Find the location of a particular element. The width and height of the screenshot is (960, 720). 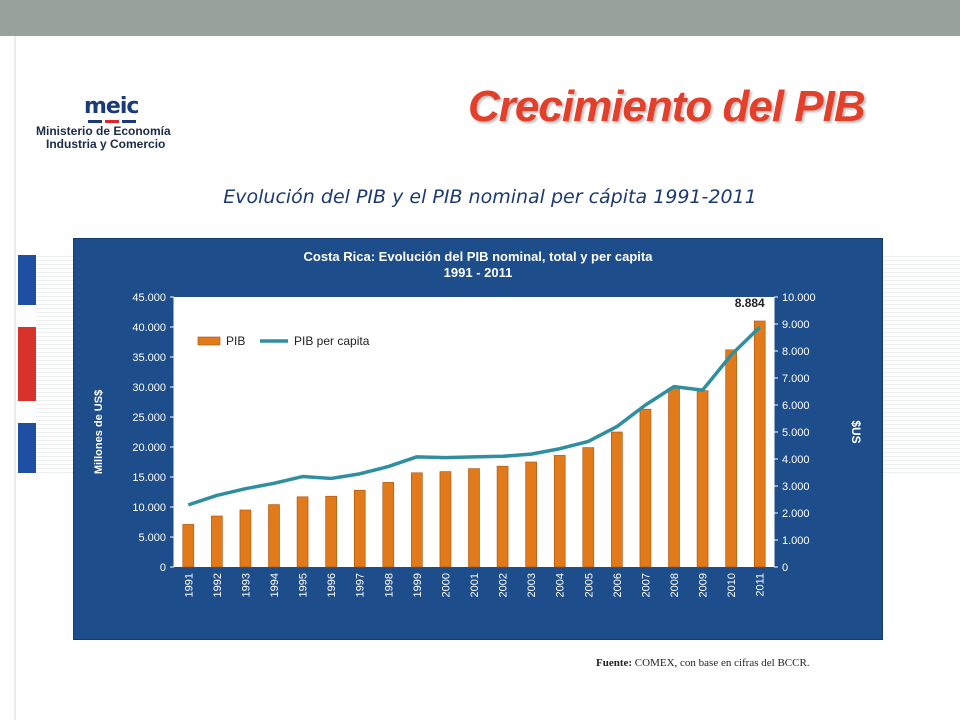

legend-pib-label: PIB is located at coordinates (235, 341).